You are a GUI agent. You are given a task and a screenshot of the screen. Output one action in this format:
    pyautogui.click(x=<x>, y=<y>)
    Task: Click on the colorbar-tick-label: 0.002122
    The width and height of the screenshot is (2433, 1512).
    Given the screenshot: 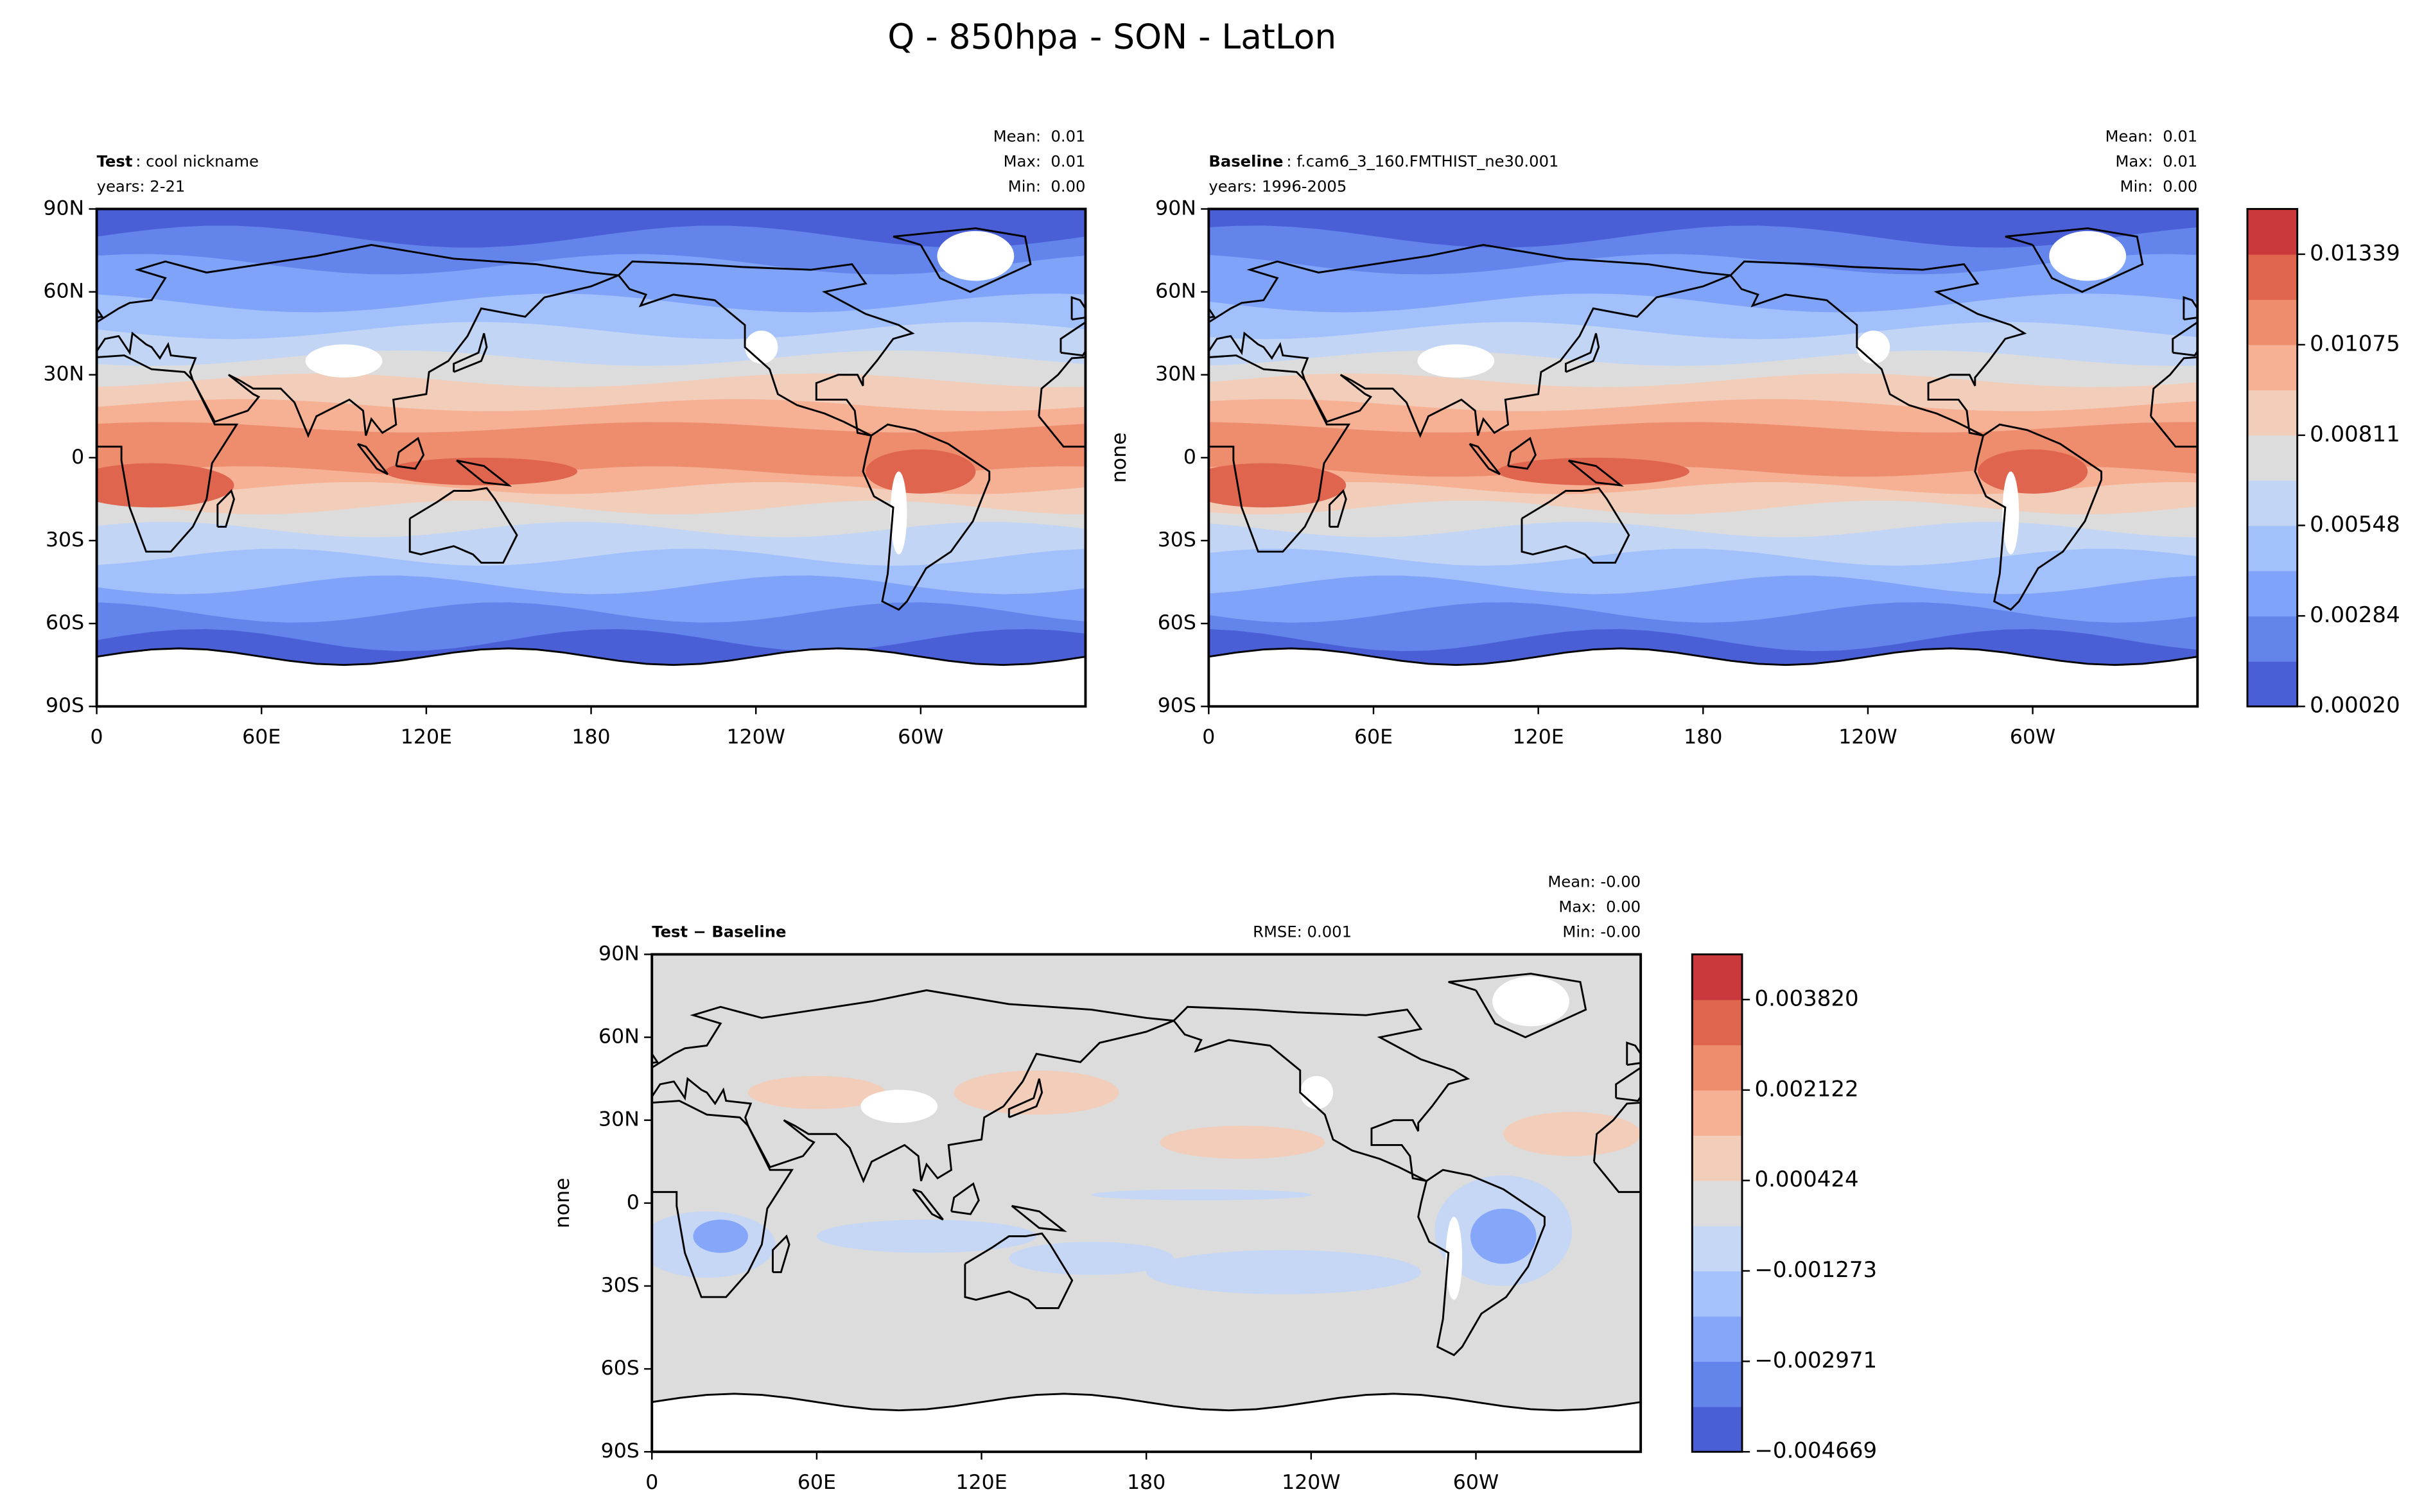 What is the action you would take?
    pyautogui.click(x=1806, y=1089)
    